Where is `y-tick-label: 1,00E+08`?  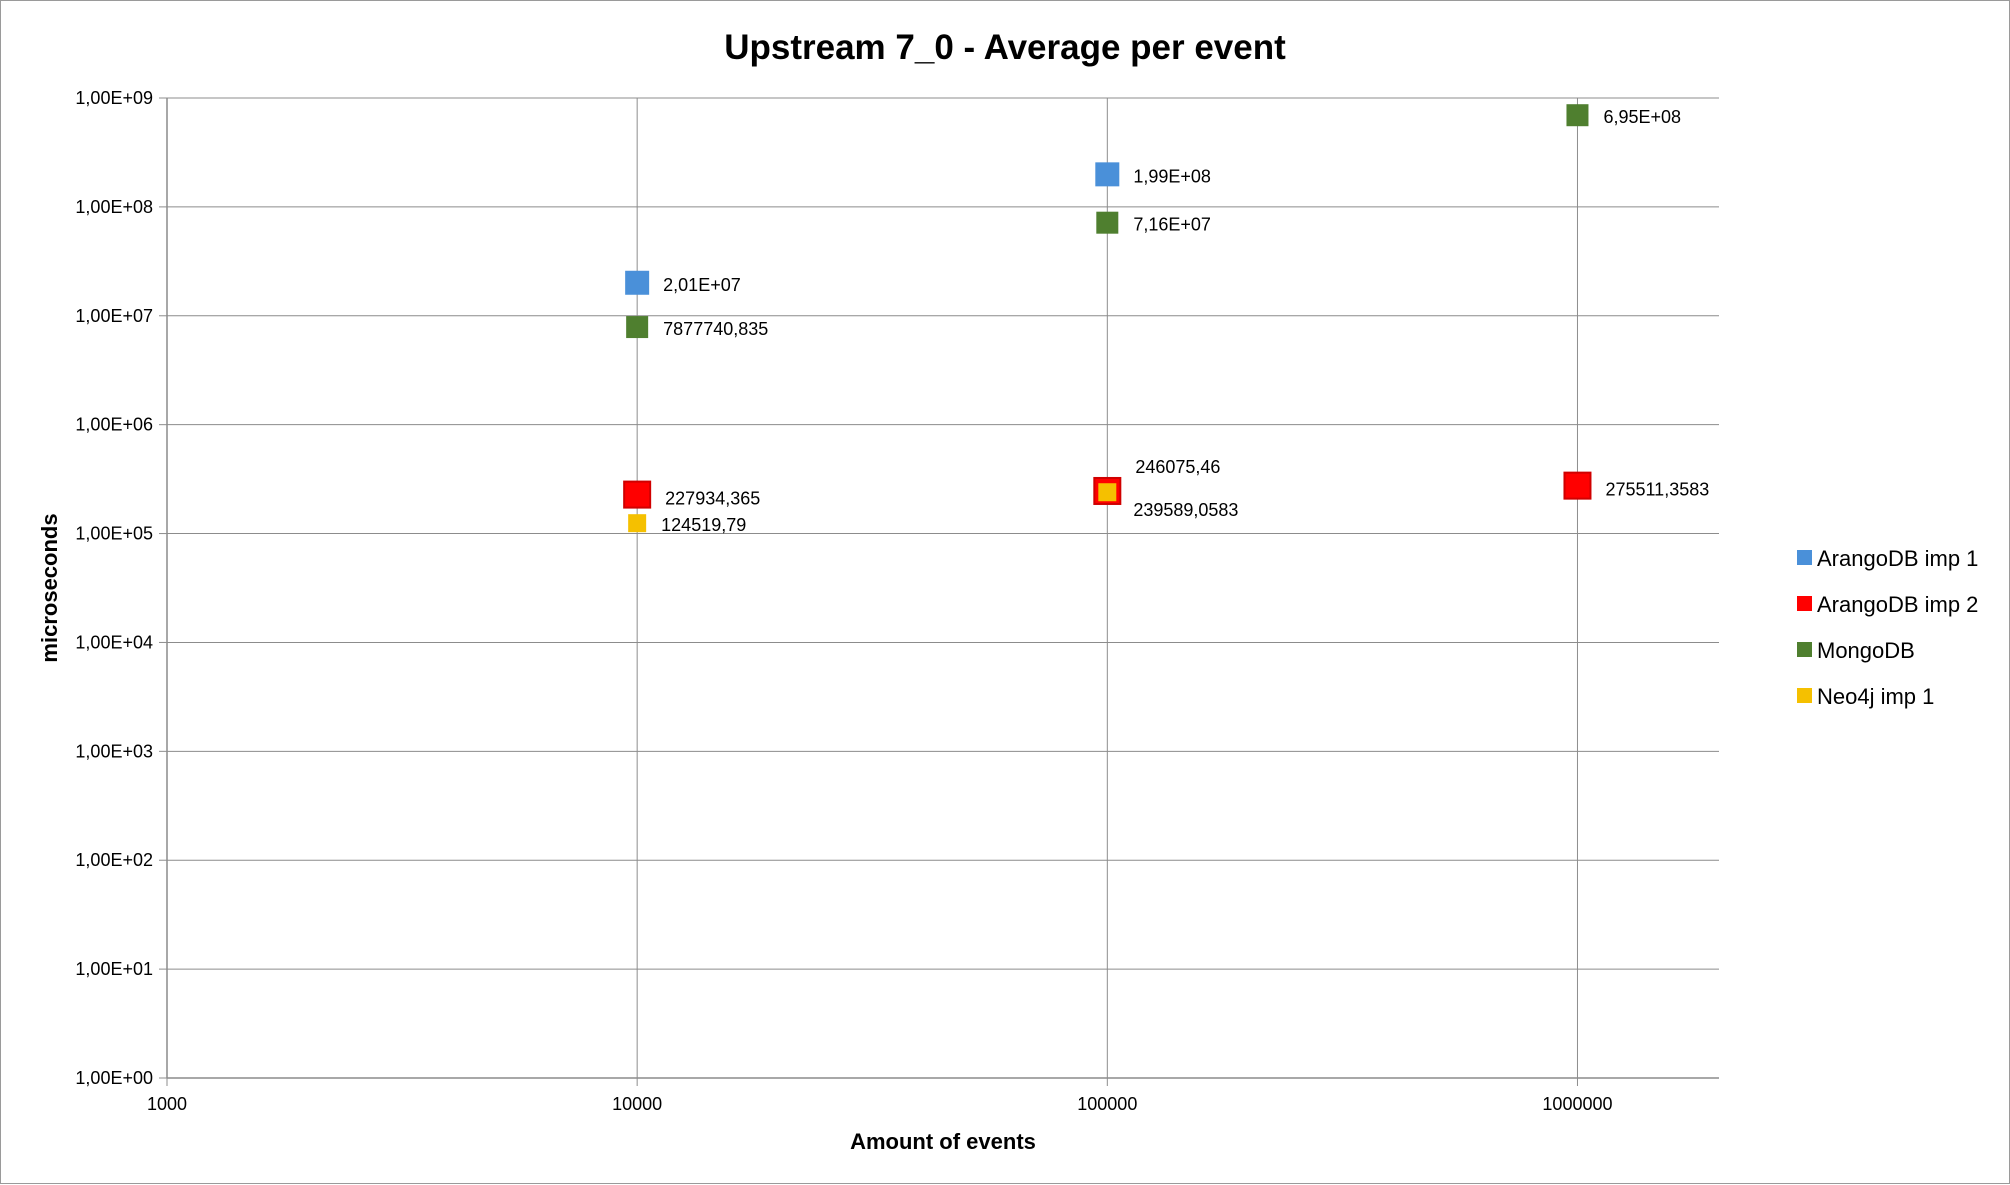 y-tick-label: 1,00E+08 is located at coordinates (114, 207).